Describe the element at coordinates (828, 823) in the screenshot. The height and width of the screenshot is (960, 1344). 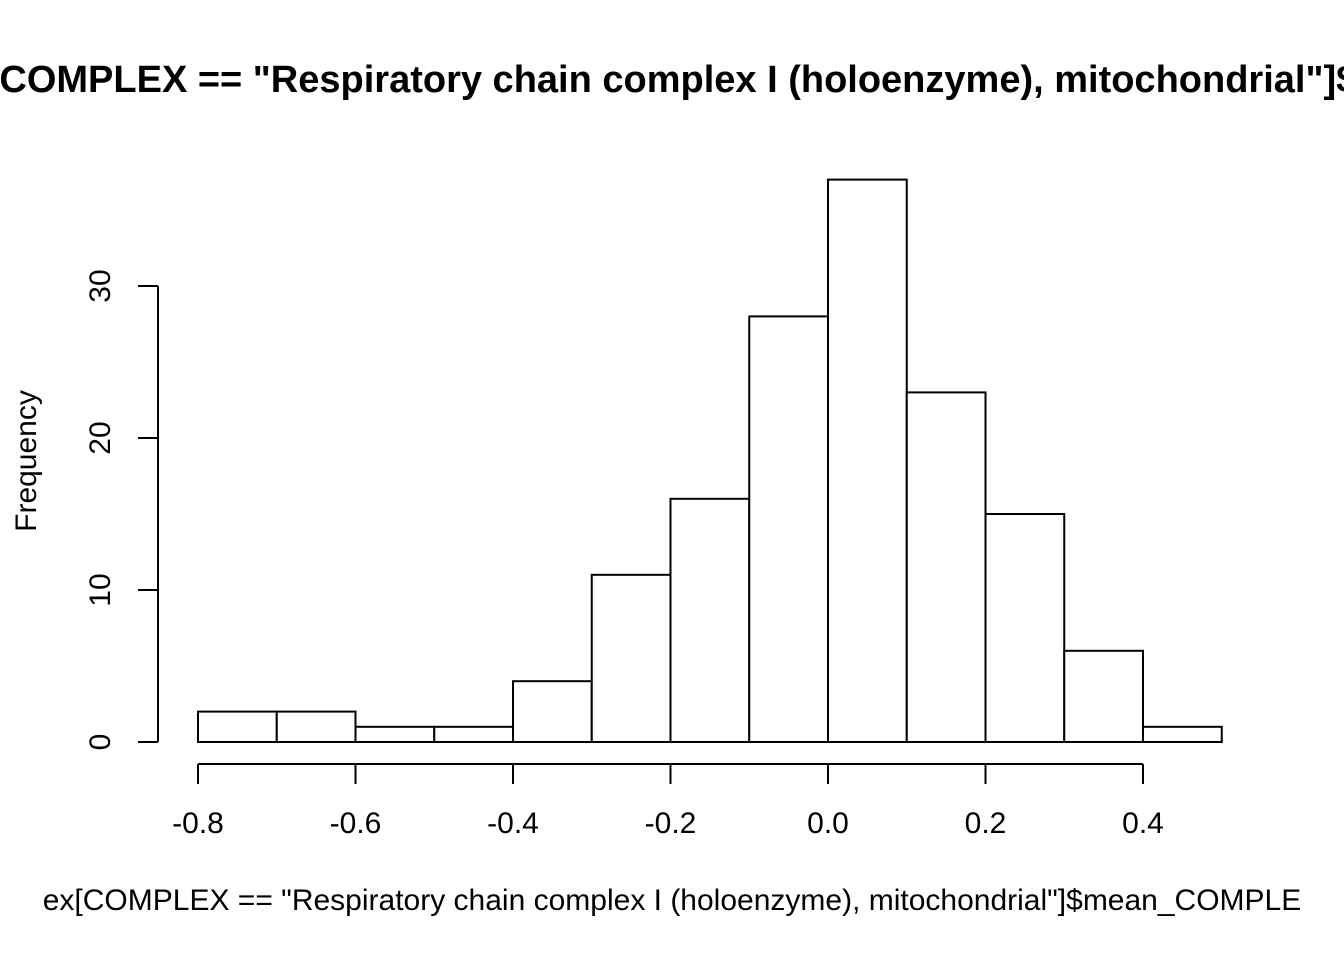
I see `x-tick-label: 0.0` at that location.